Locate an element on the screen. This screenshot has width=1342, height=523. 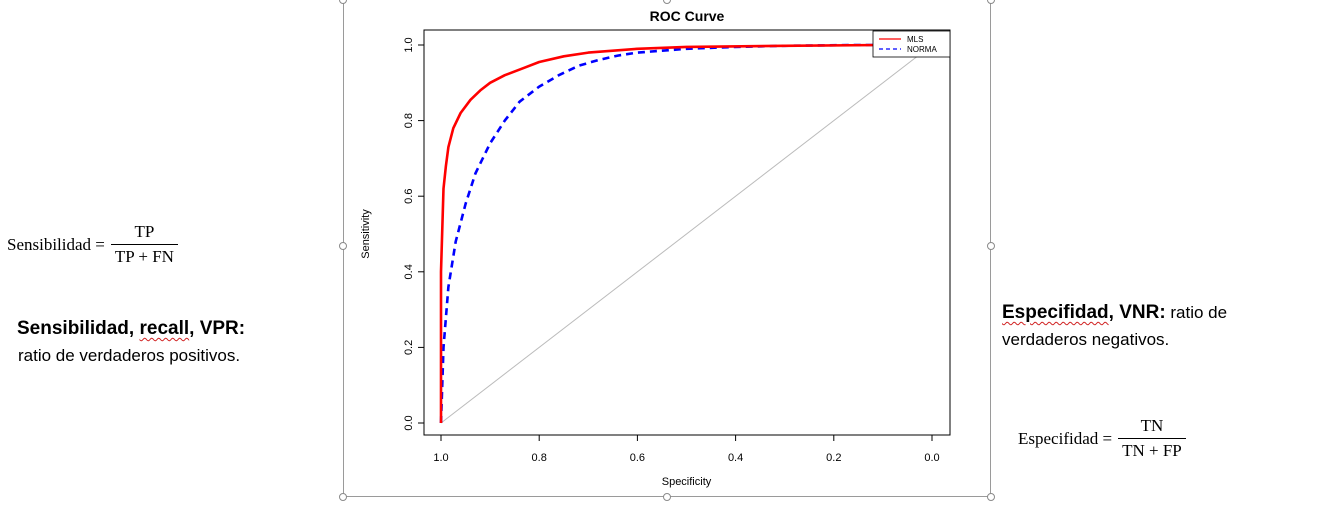
recall-word: recall is located at coordinates (164, 328).